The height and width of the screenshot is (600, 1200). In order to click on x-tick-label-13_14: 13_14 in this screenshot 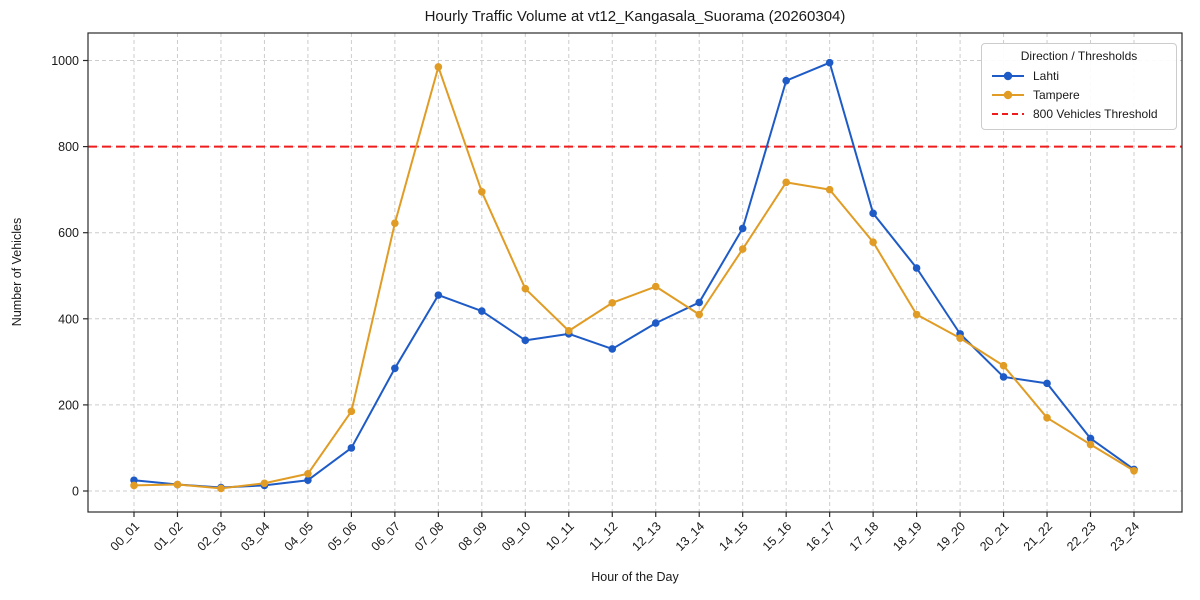, I will do `click(690, 536)`.